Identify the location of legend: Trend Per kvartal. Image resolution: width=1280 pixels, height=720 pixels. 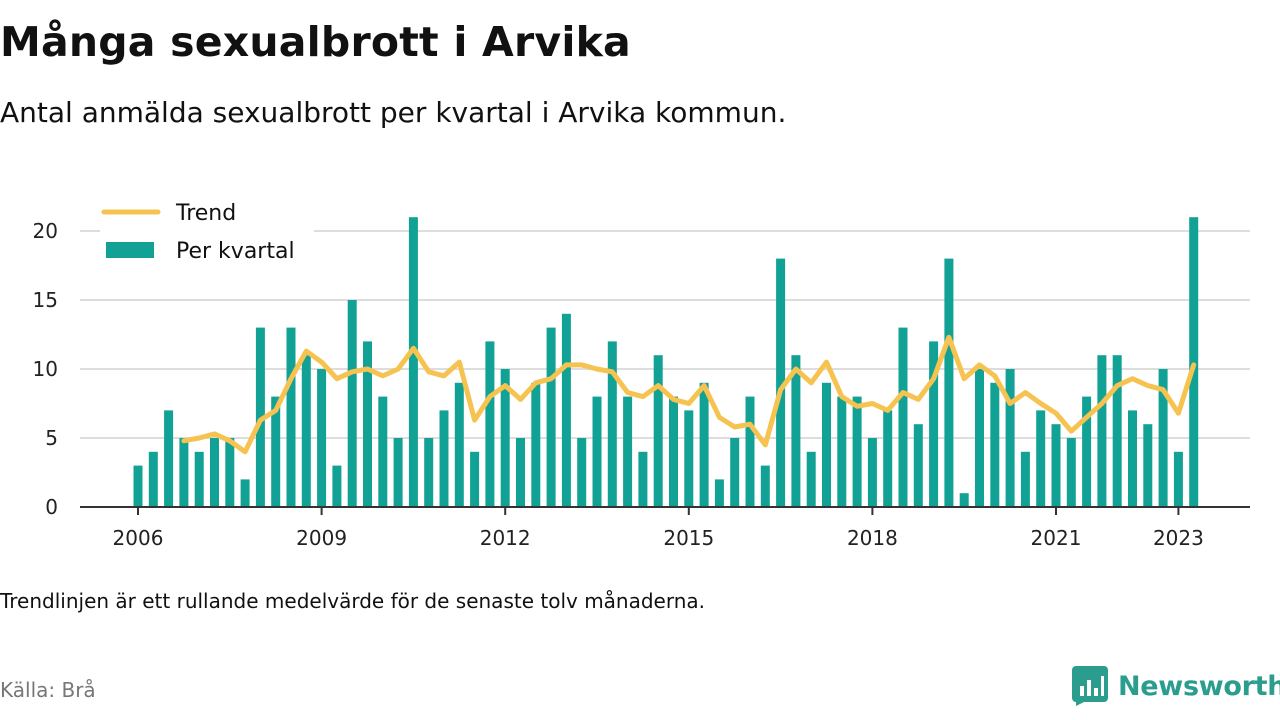
(207, 229).